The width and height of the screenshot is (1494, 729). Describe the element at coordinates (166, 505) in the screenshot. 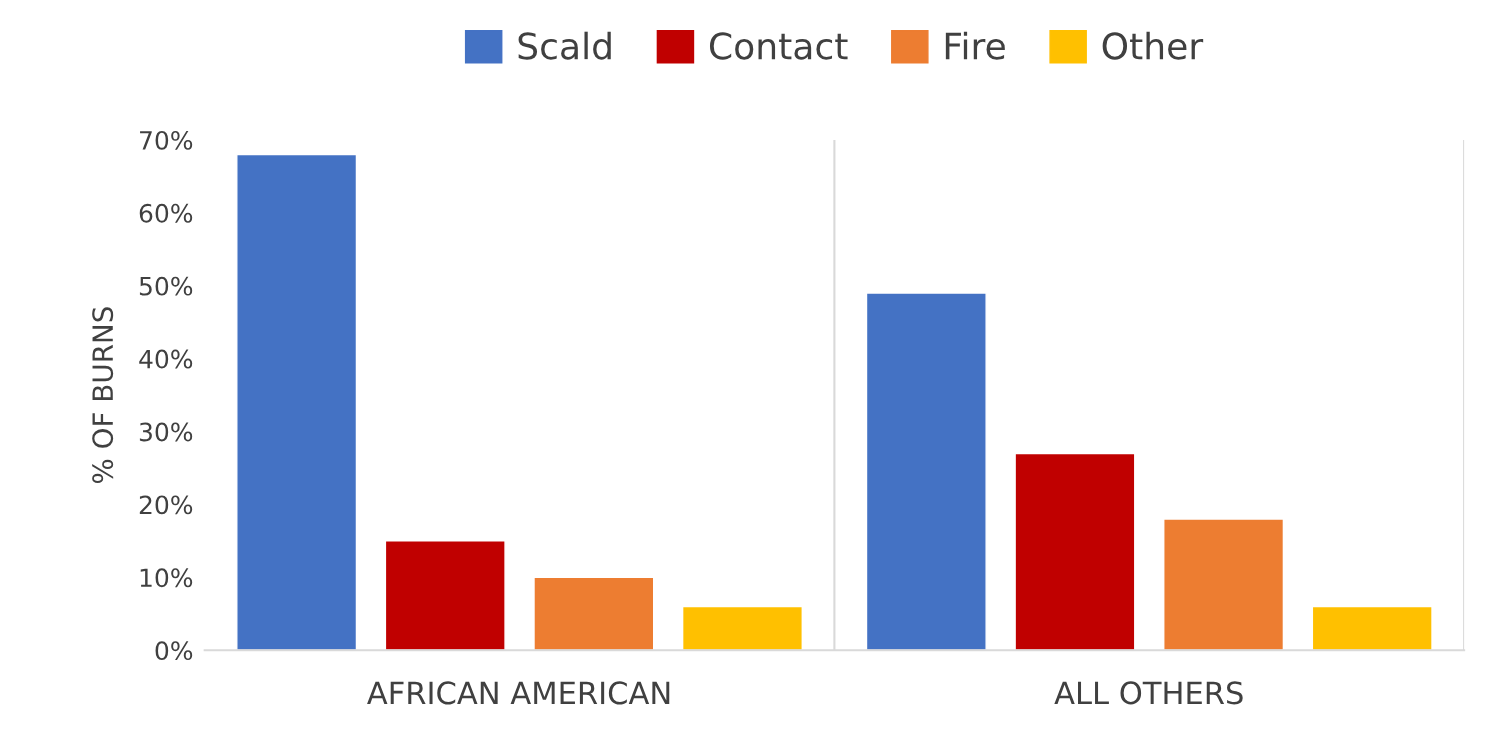

I see `y-tick-label: 20%` at that location.